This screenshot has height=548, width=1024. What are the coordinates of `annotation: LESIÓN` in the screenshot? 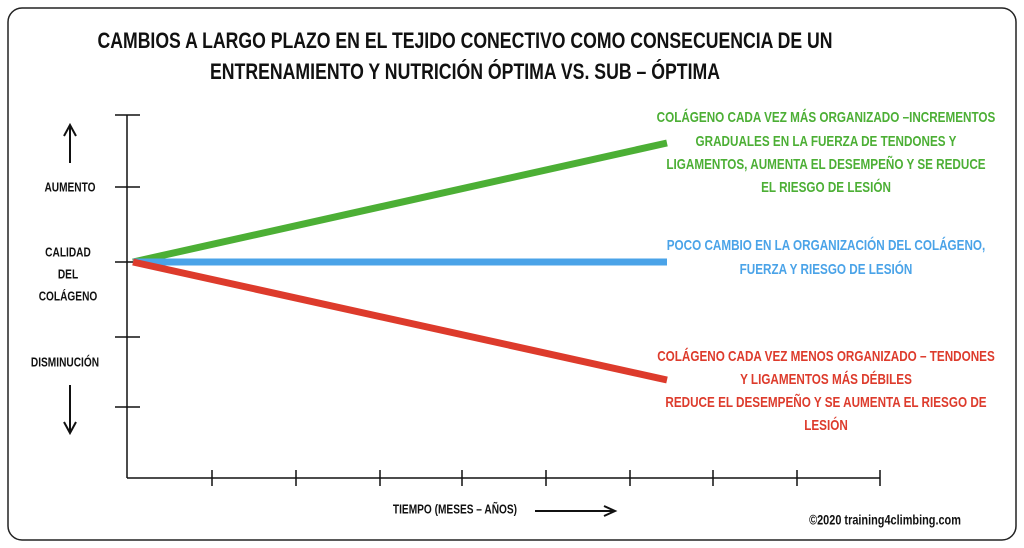 It's located at (826, 425).